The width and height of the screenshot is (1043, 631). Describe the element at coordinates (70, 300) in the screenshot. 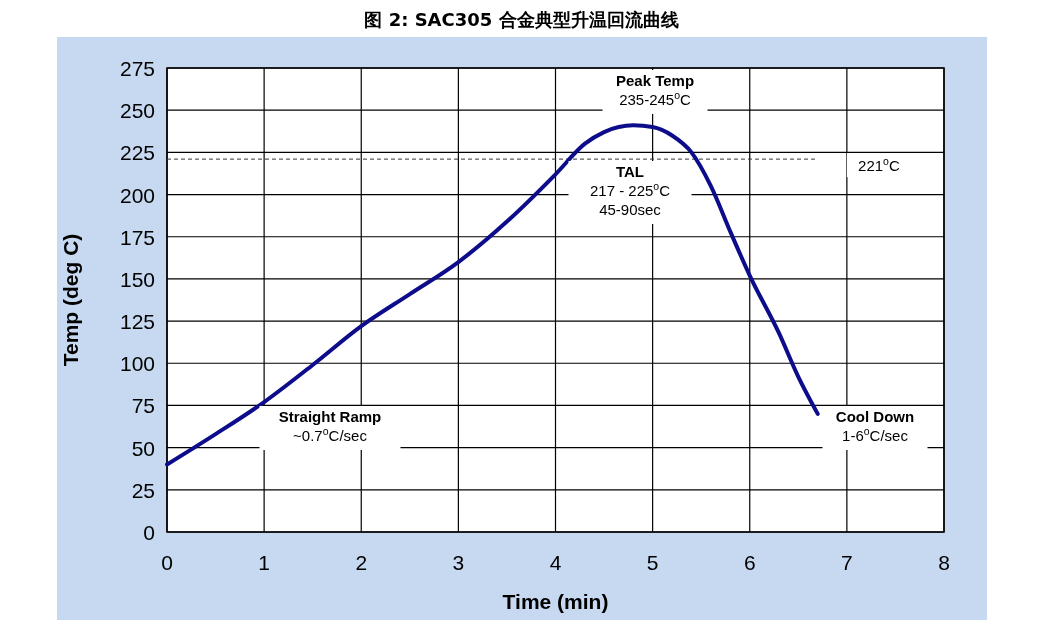

I see `y-axis-title: Temp (deg C)` at that location.